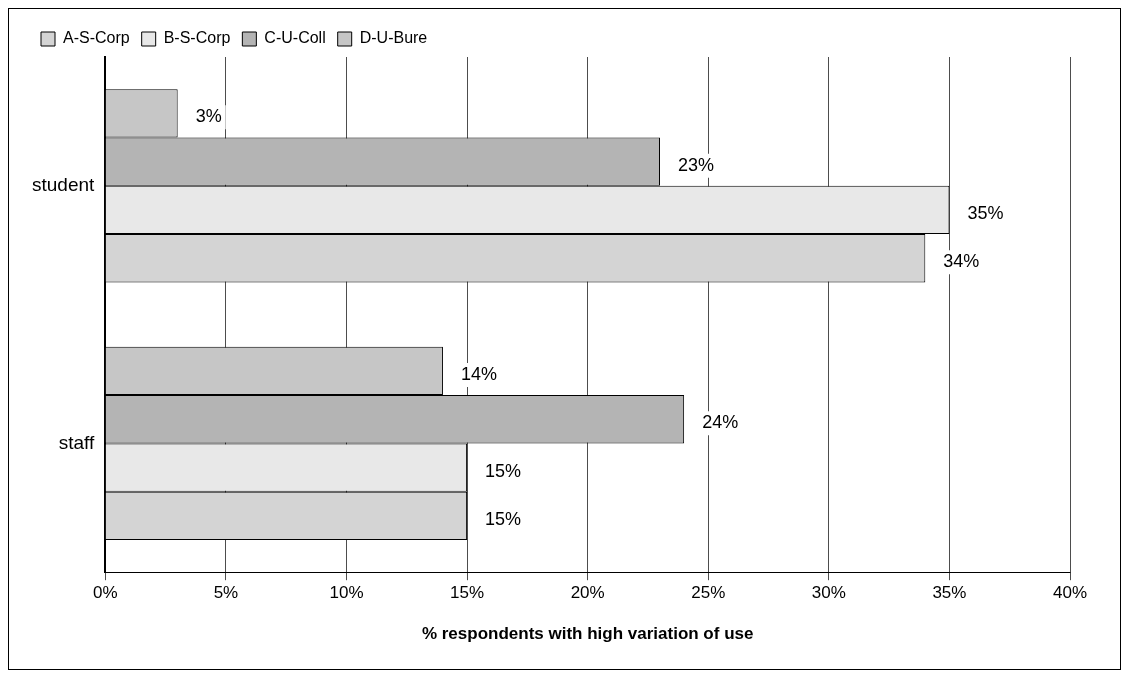 The image size is (1131, 680). I want to click on x-tick-label: 35%, so click(949, 593).